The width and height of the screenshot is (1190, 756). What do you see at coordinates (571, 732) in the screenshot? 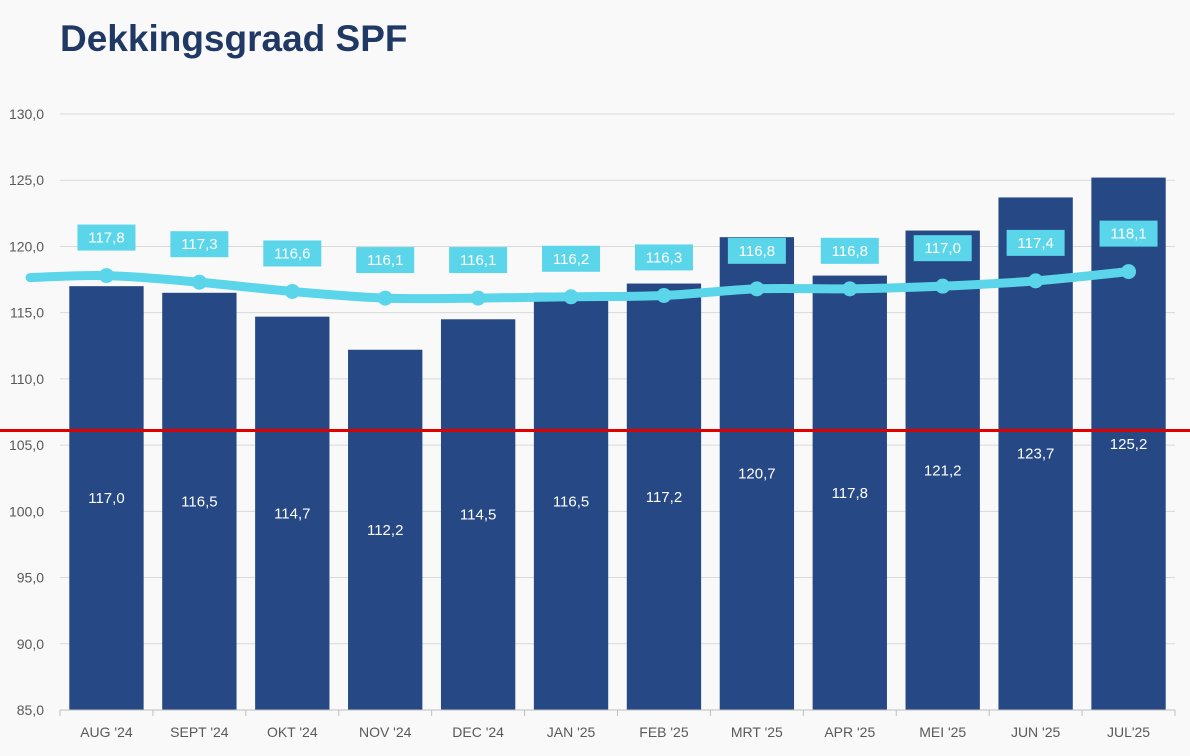
I see `x-tick-label: JAN '25` at bounding box center [571, 732].